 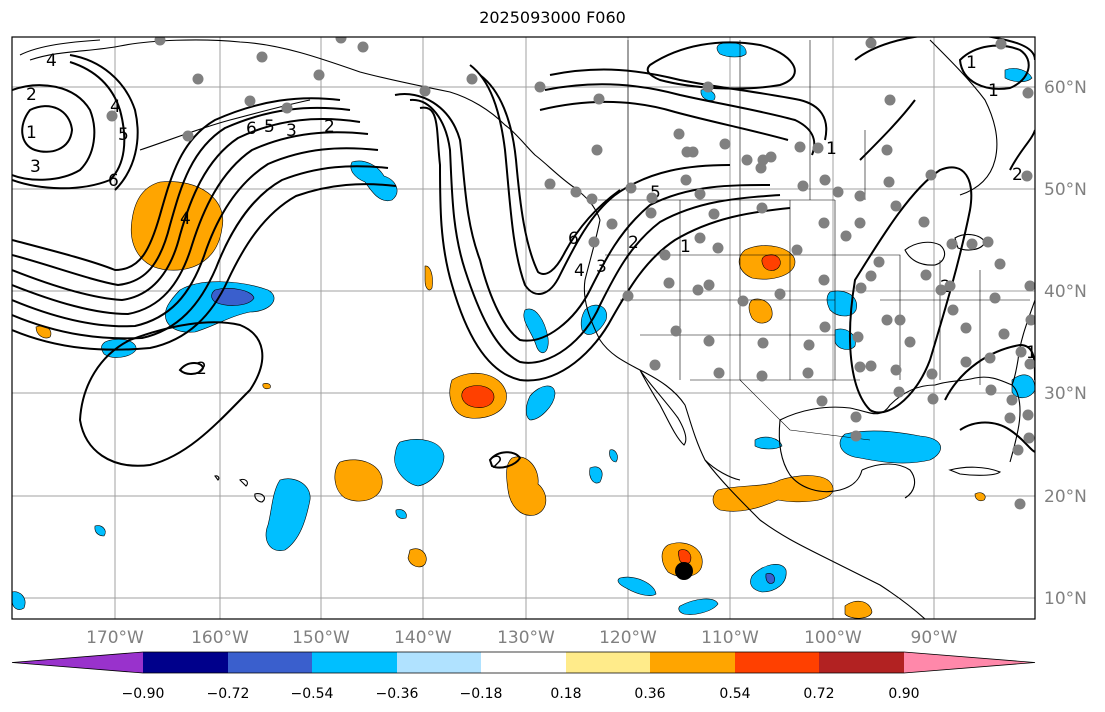 What do you see at coordinates (526, 638) in the screenshot?
I see `lon-label: 130°W` at bounding box center [526, 638].